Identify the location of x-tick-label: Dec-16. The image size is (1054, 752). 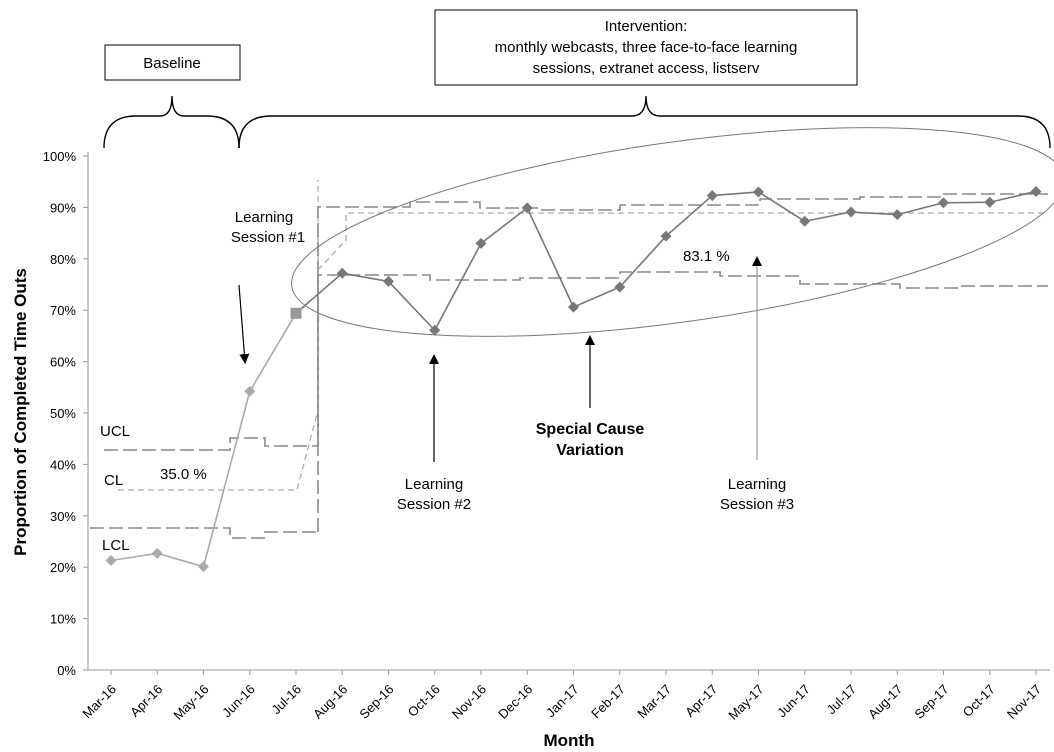
(515, 702).